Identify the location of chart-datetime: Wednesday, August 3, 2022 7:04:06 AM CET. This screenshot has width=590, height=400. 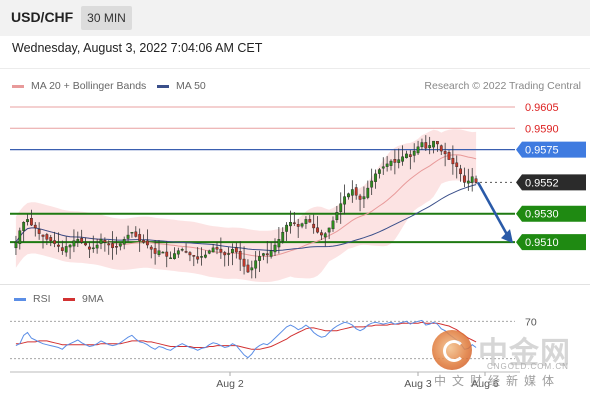
(137, 48).